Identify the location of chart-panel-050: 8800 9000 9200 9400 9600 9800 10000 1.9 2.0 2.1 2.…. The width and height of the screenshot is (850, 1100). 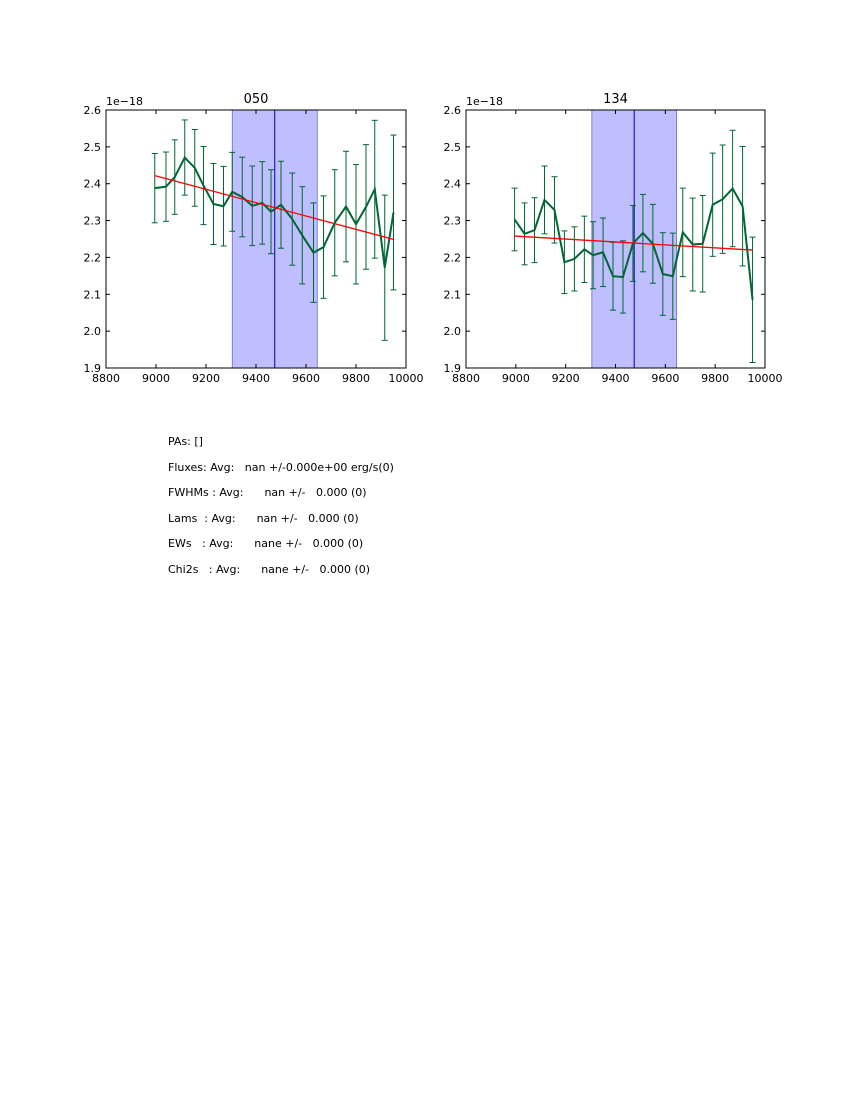
(254, 238).